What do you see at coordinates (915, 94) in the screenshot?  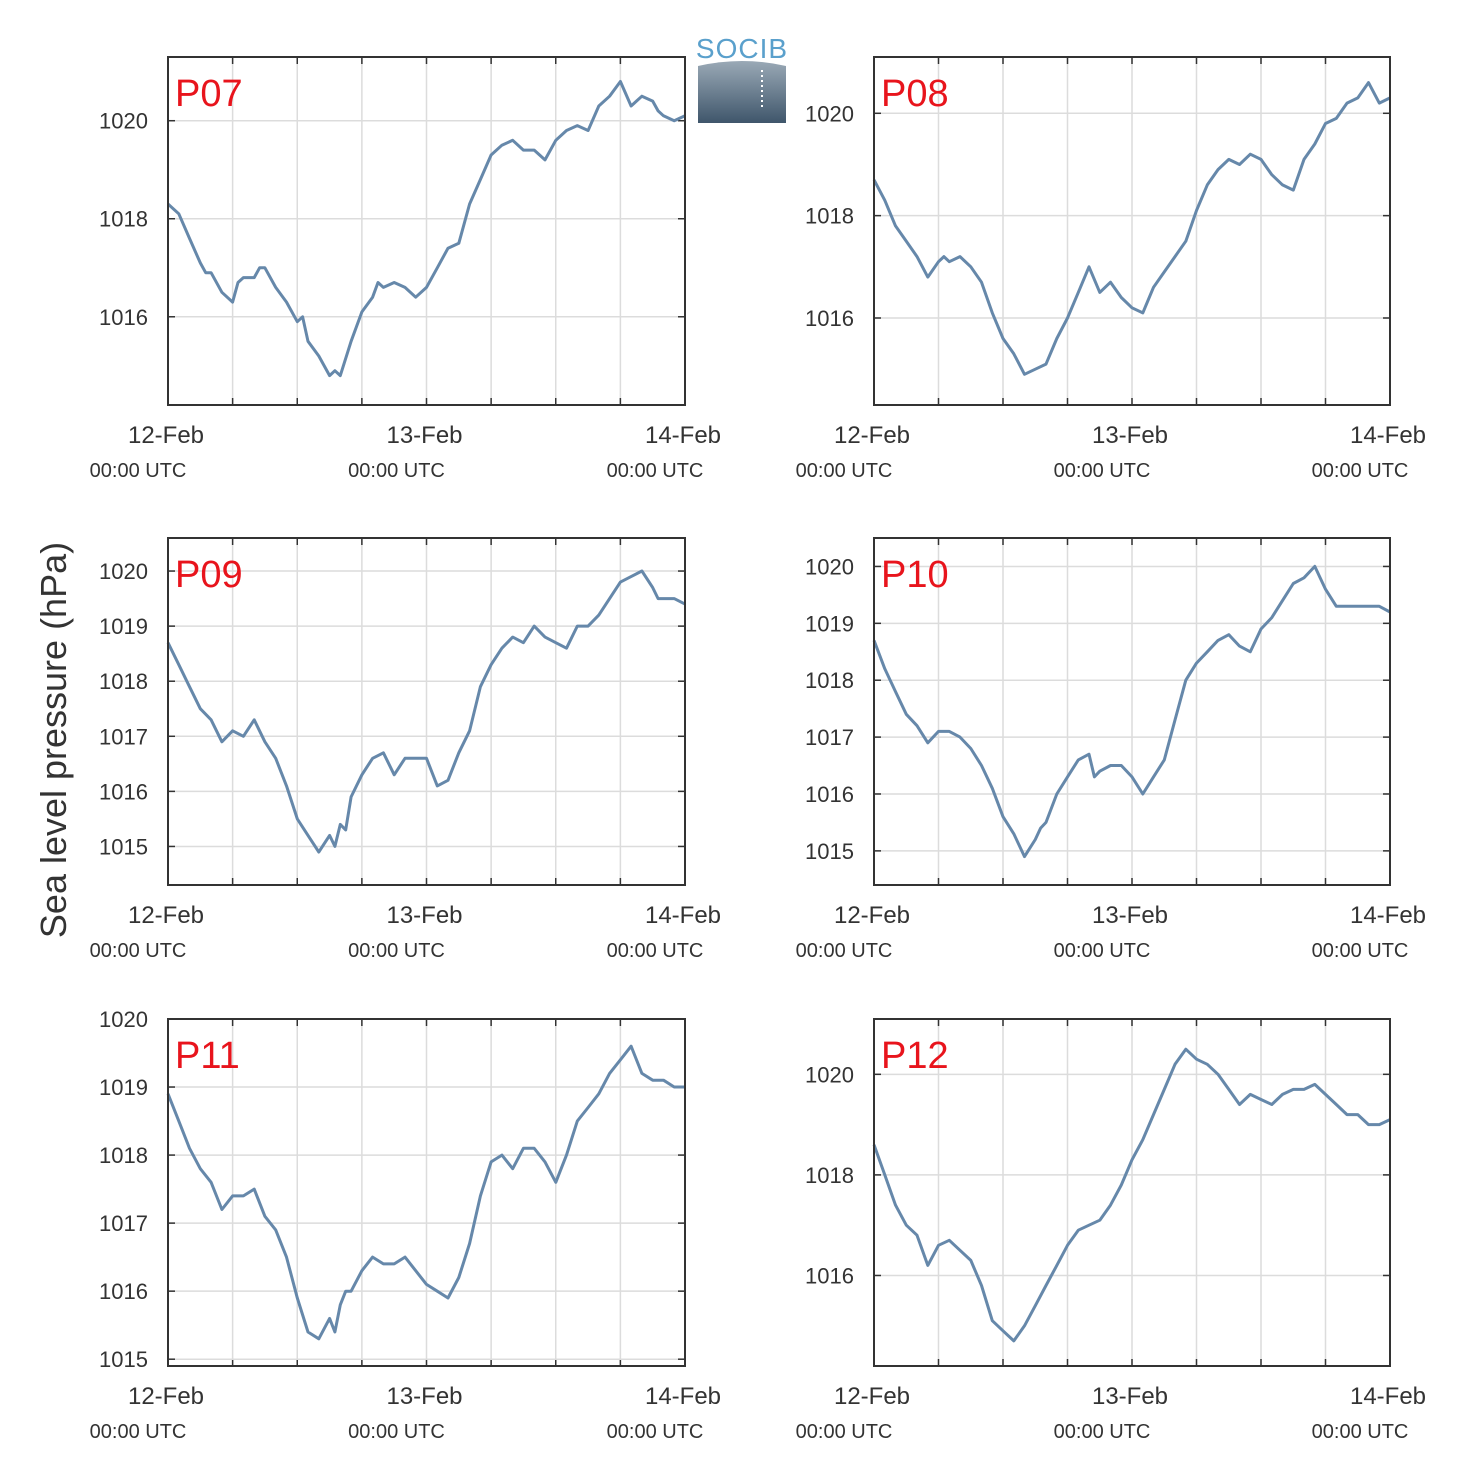 I see `panel-label: P08` at bounding box center [915, 94].